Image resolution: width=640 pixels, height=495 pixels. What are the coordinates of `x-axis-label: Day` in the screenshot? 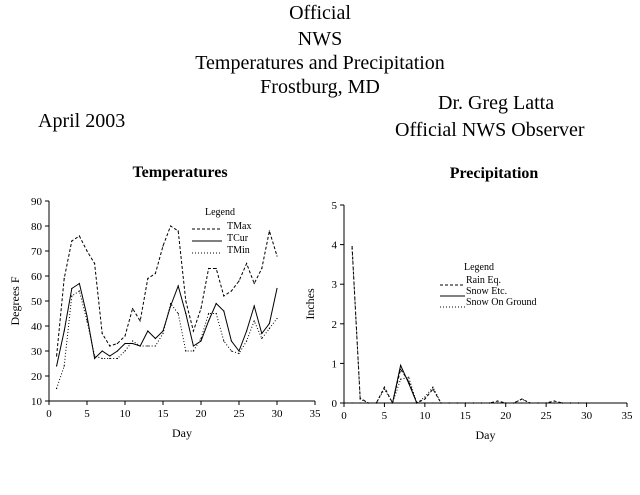 It's located at (182, 433).